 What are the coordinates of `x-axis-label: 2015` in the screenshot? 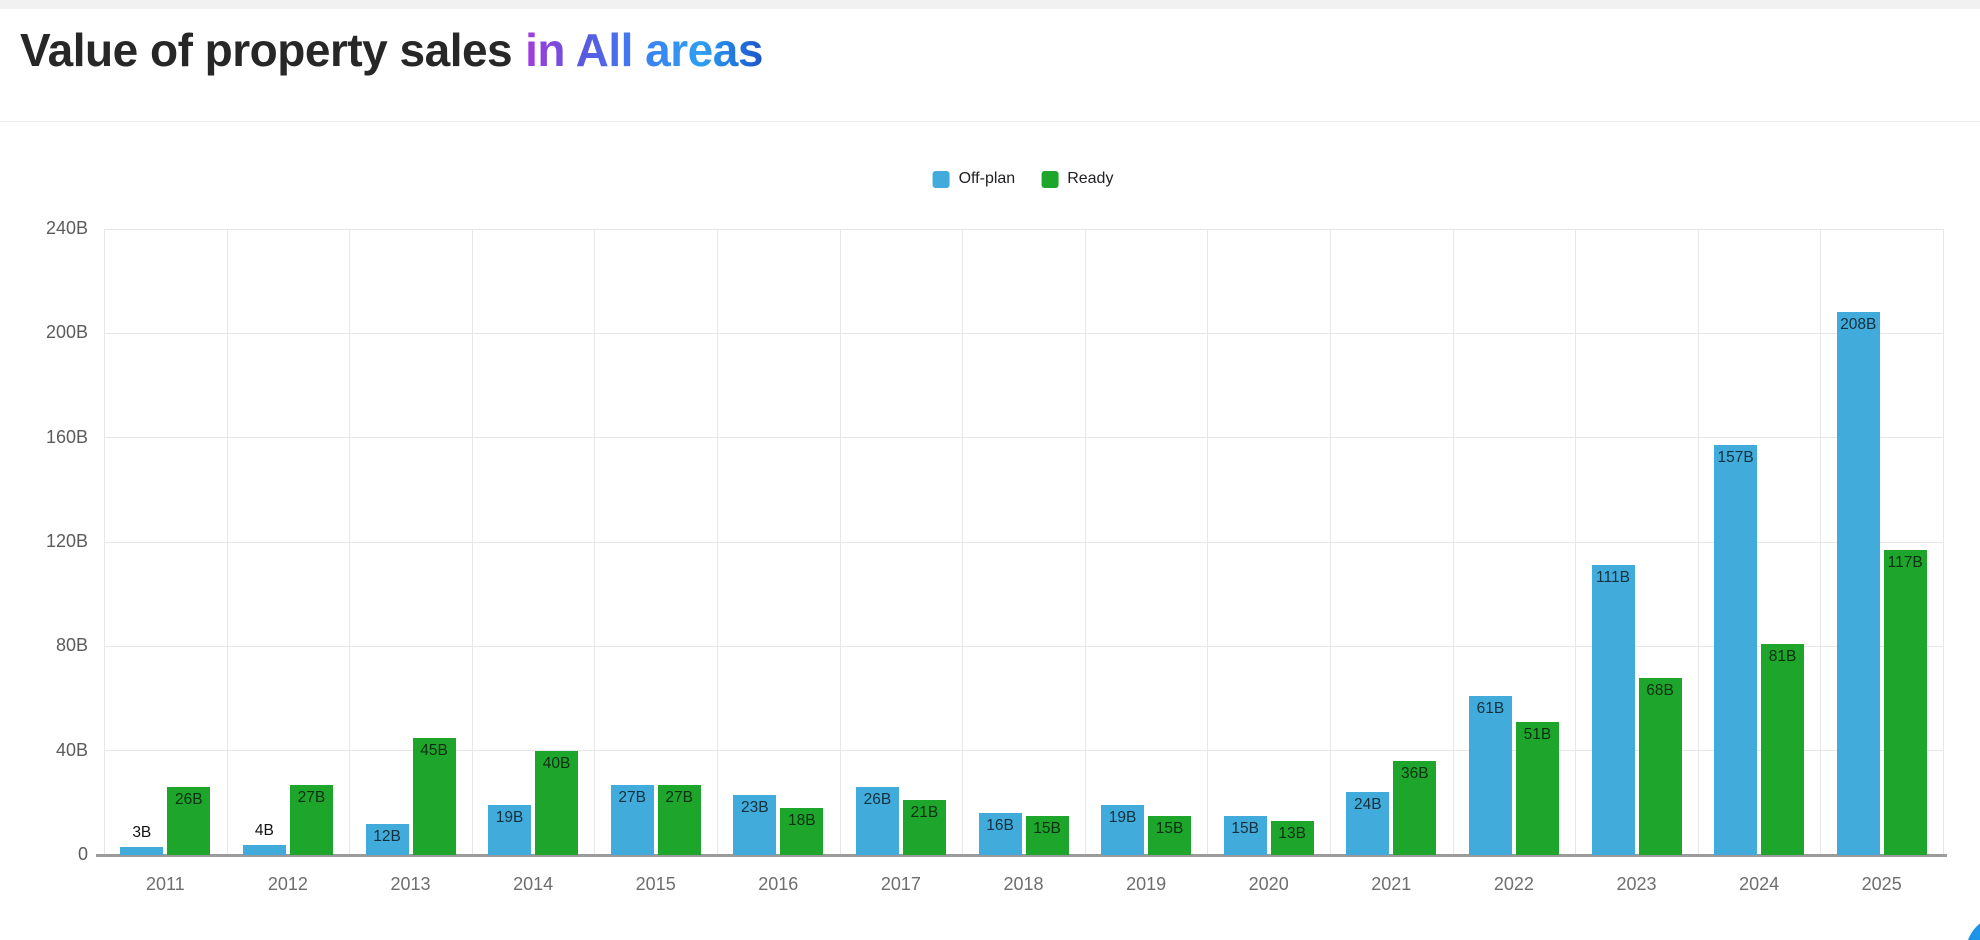 It's located at (655, 884).